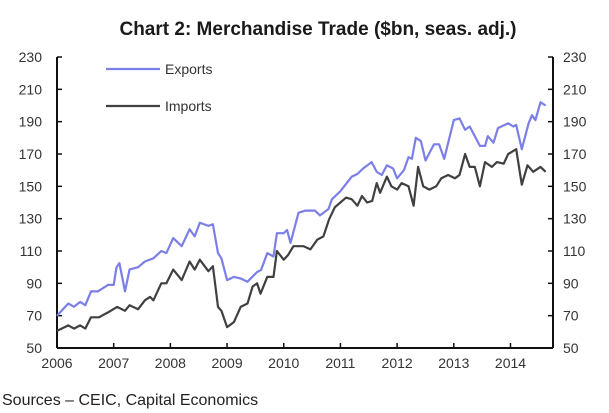  I want to click on x-tick-label: 2013, so click(453, 363).